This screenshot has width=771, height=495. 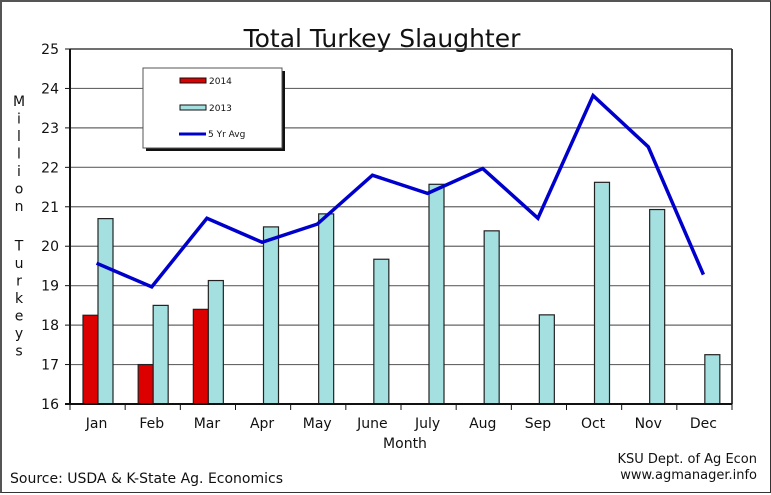 I want to click on legend-label-2014: 2014, so click(x=220, y=82).